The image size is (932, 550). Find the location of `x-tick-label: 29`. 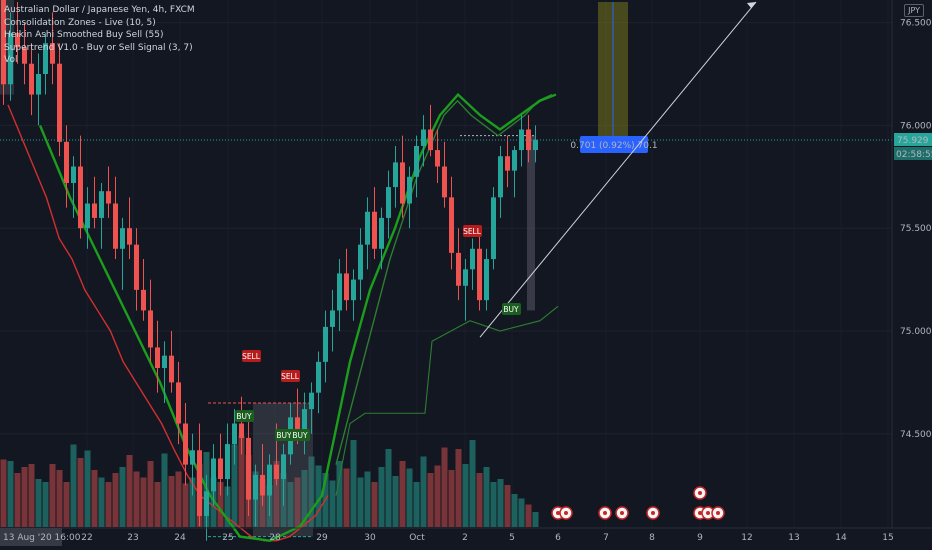

x-tick-label: 29 is located at coordinates (322, 538).